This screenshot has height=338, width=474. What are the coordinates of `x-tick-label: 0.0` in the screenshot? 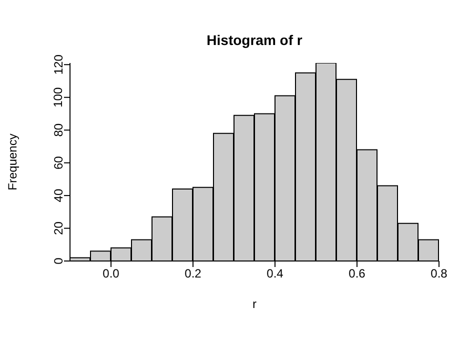 It's located at (111, 273).